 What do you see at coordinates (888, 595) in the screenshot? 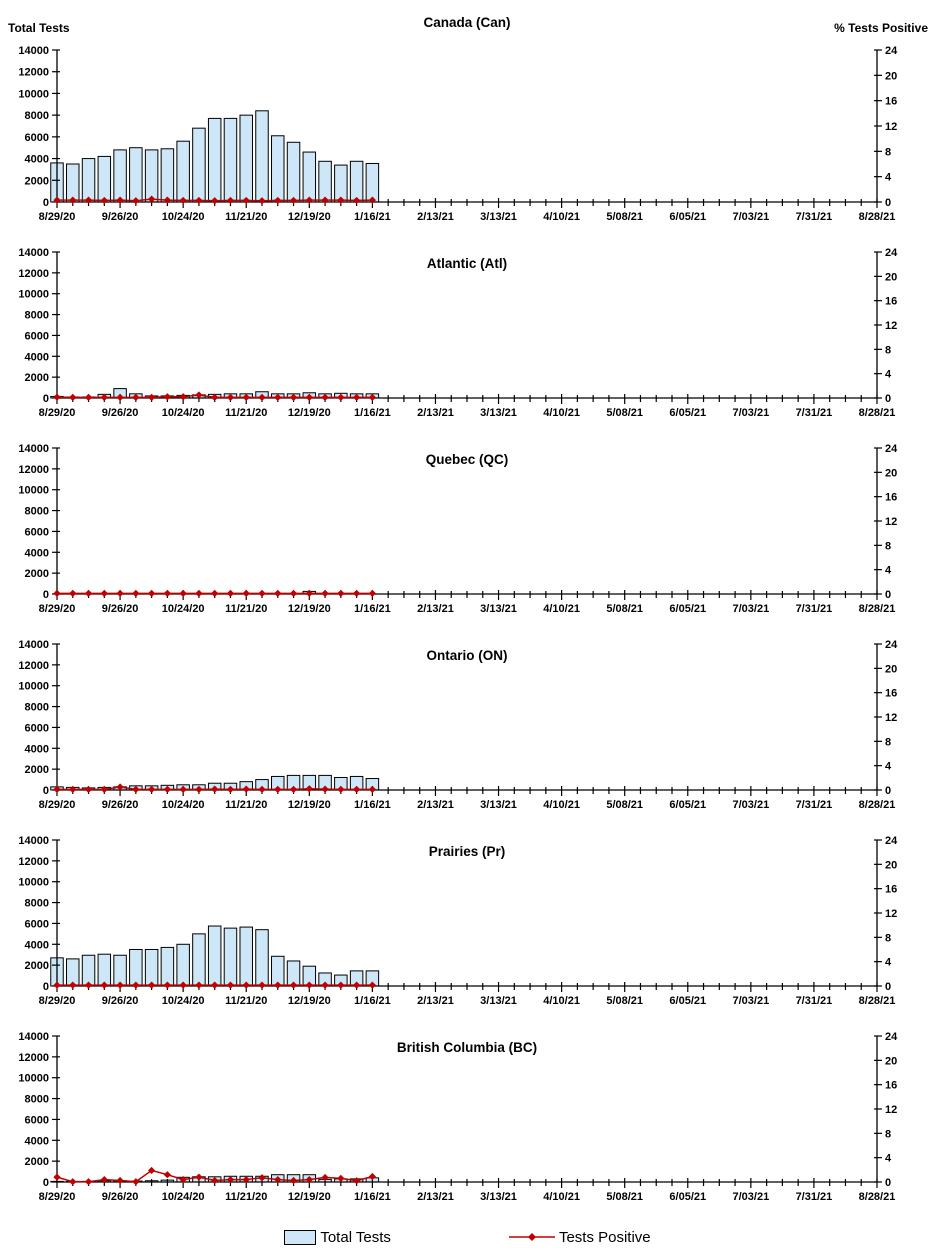
I see `right-tick-label: 0` at bounding box center [888, 595].